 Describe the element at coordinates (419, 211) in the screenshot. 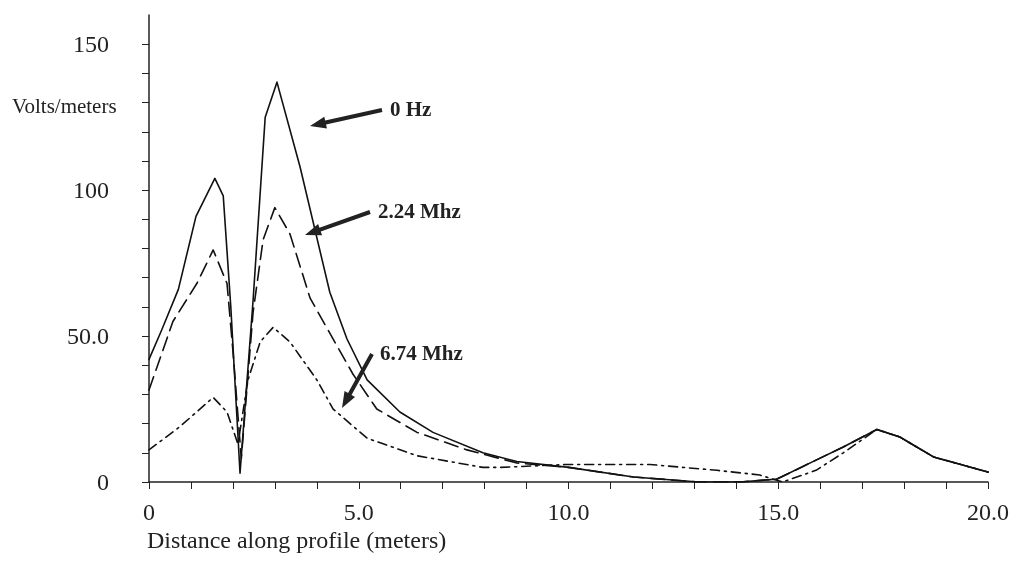

I see `annotation: 2.24 Mhz` at that location.